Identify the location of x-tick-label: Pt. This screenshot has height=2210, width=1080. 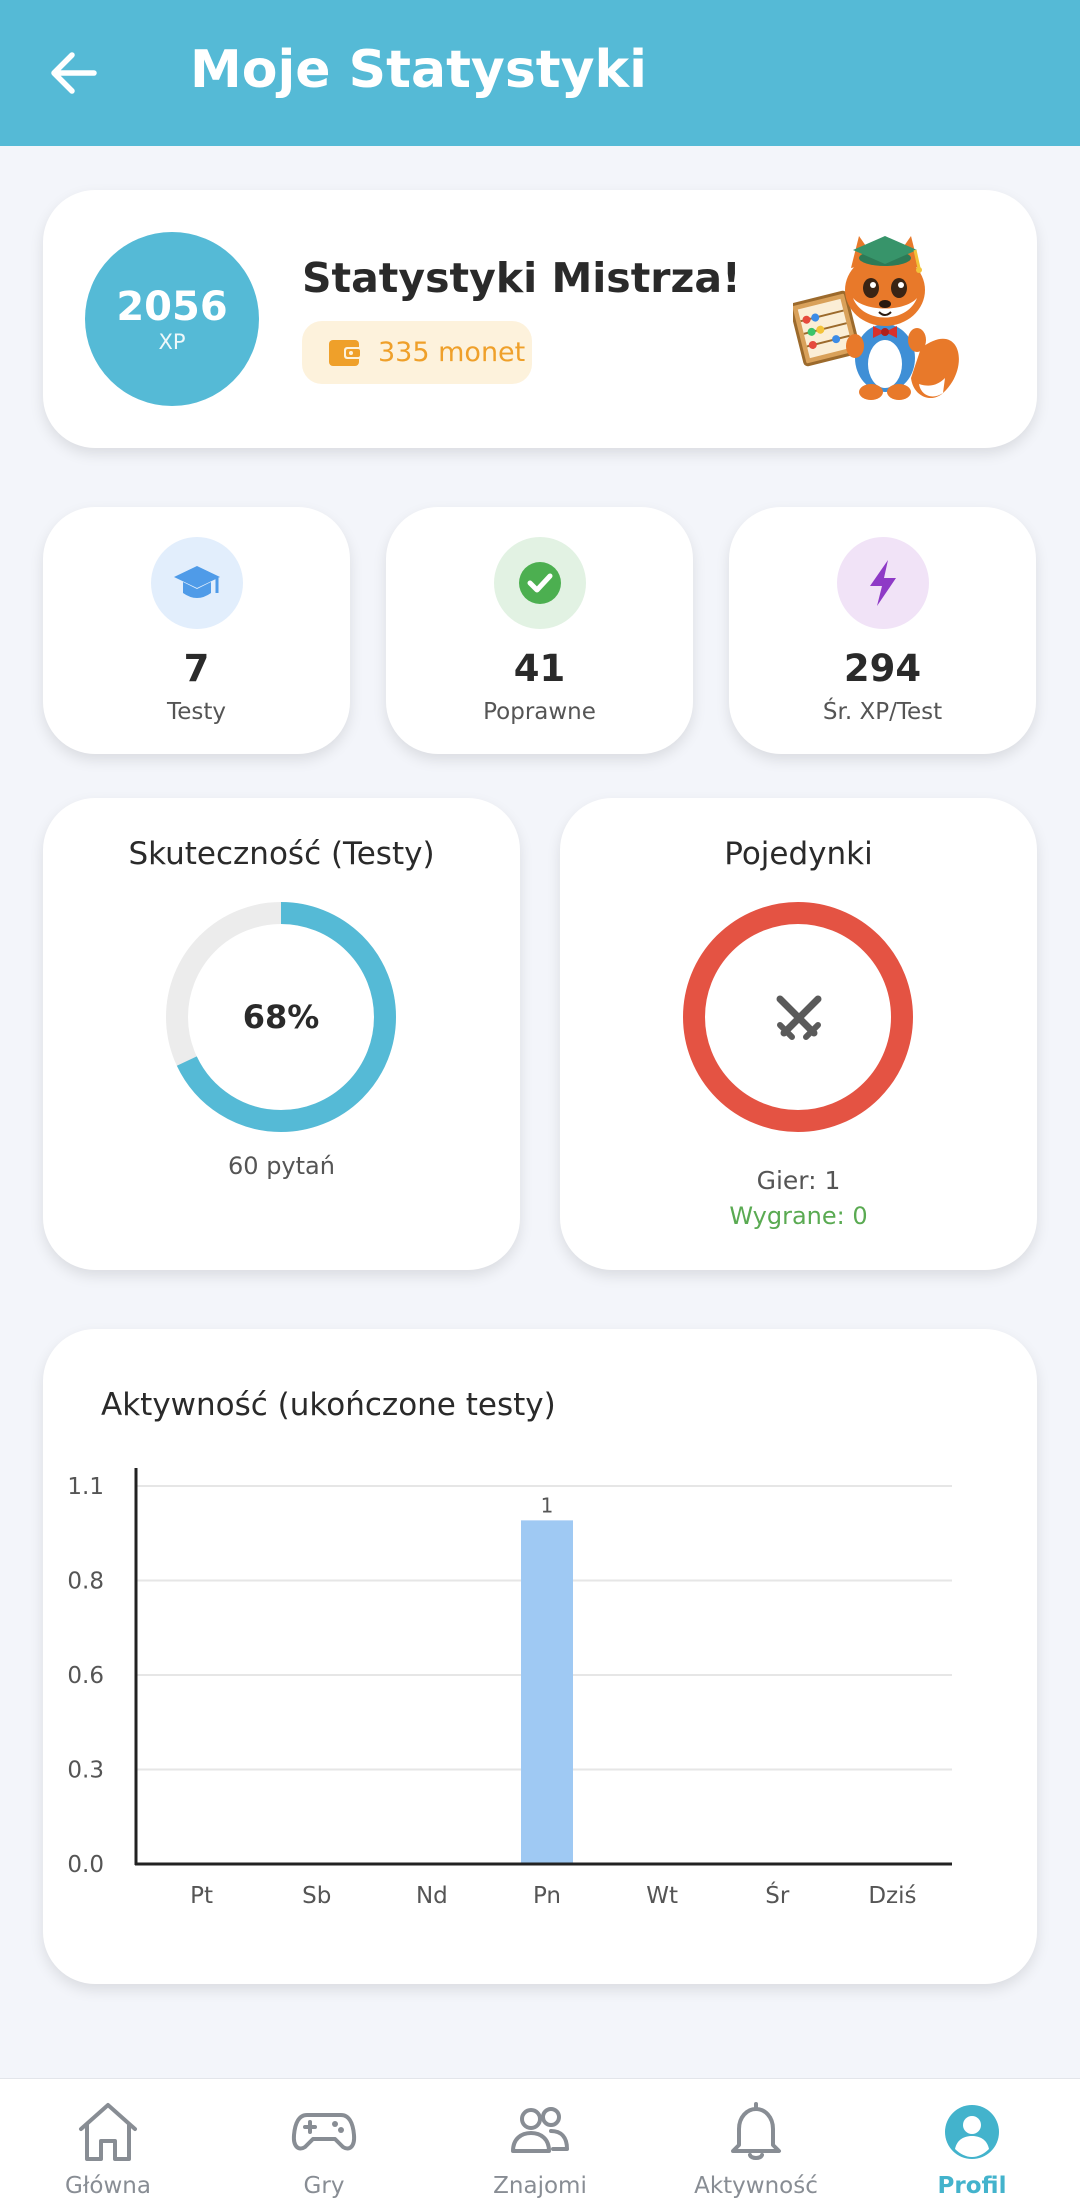
(201, 1896).